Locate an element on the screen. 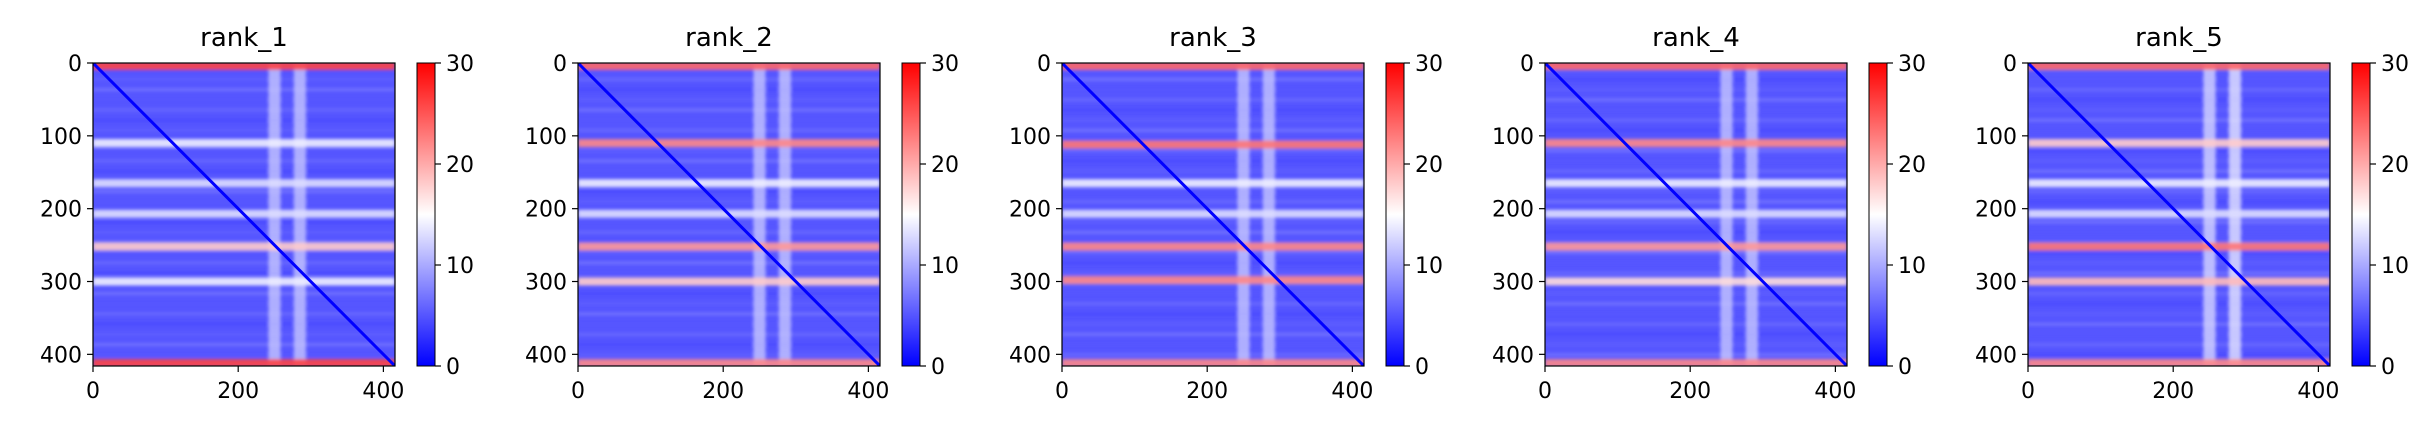 The height and width of the screenshot is (432, 2428). y-tick-label: 100 is located at coordinates (546, 137).